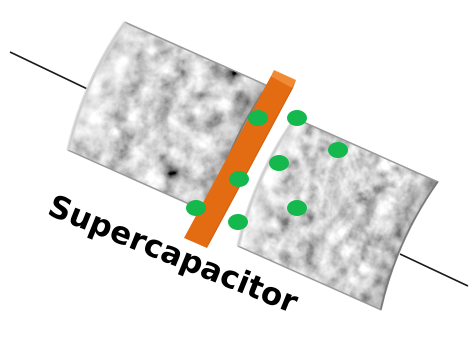 Image resolution: width=474 pixels, height=348 pixels. I want to click on ions-group, so click(267, 170).